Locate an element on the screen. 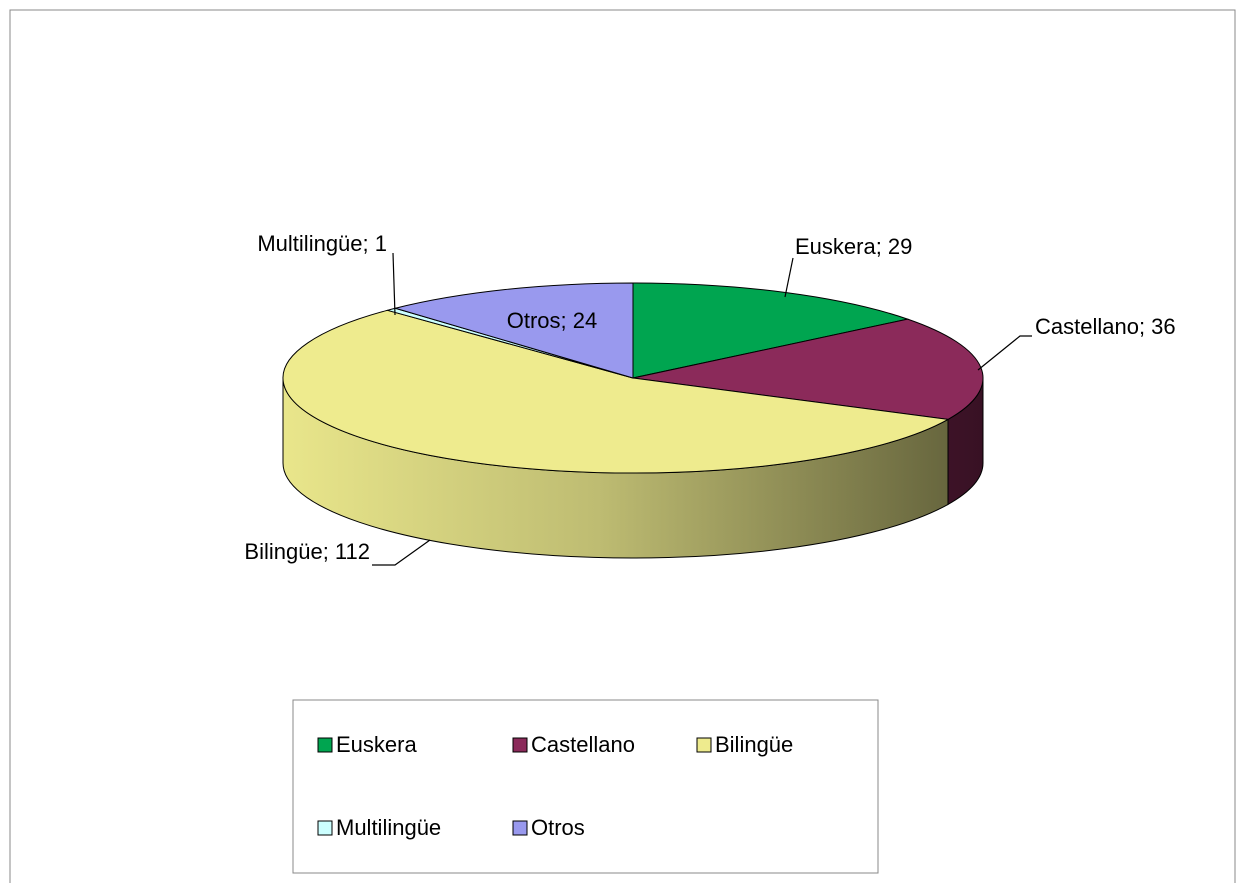 The image size is (1237, 883). legend-label: Multilingüe is located at coordinates (388, 827).